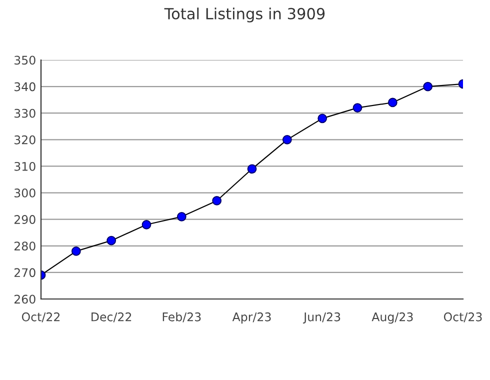 This screenshot has height=380, width=490. I want to click on y-tick-label: 320, so click(25, 139).